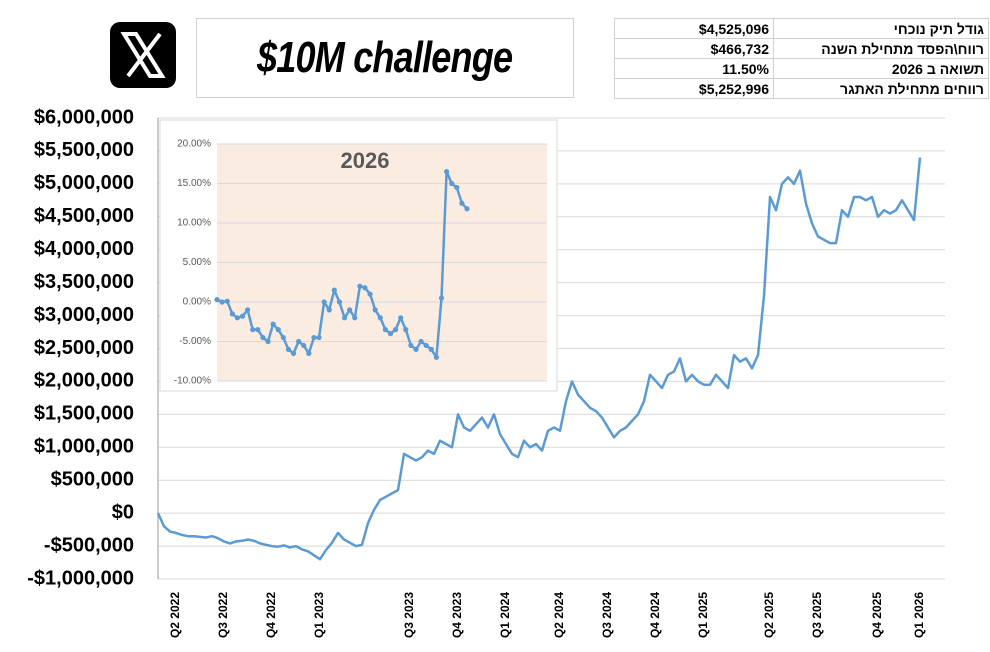  I want to click on x-tick-label: Q3 2022, so click(223, 615).